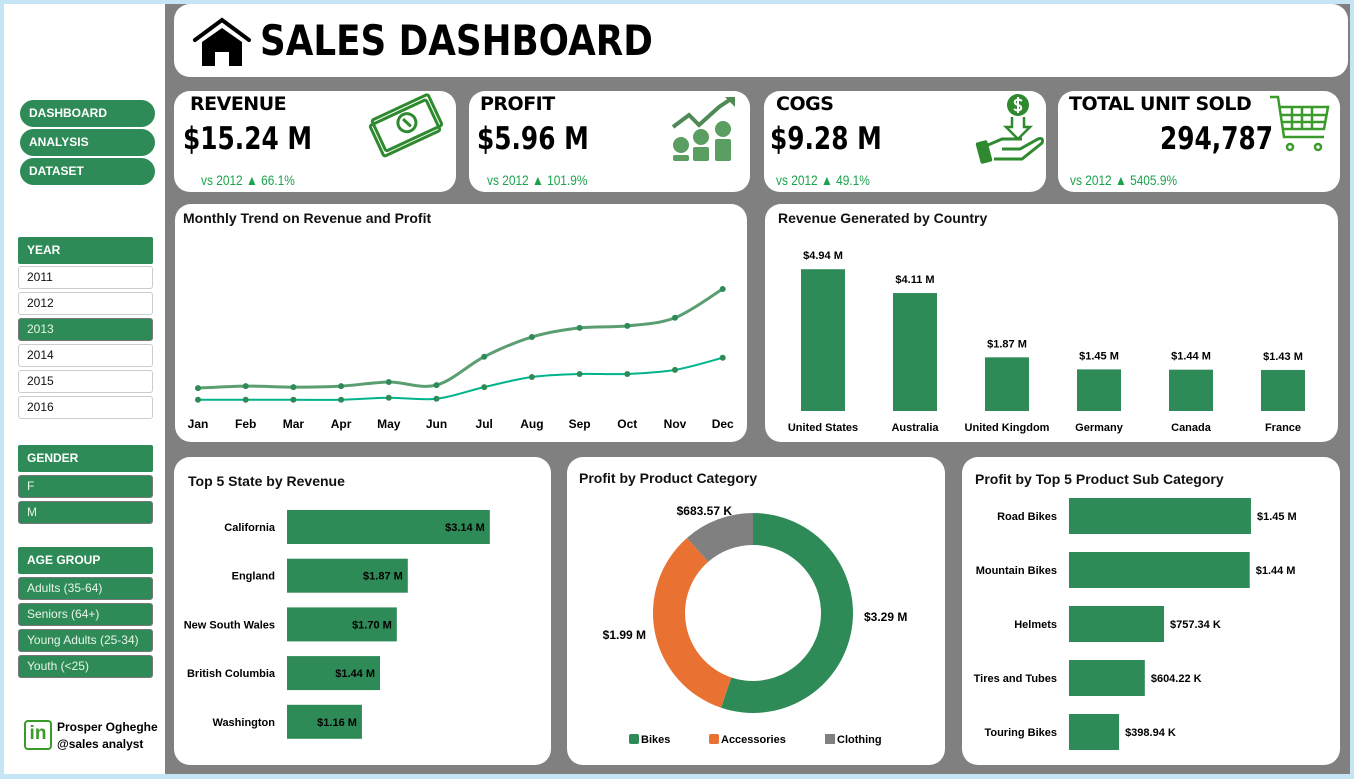 The image size is (1354, 779). I want to click on money-icon, so click(406, 125).